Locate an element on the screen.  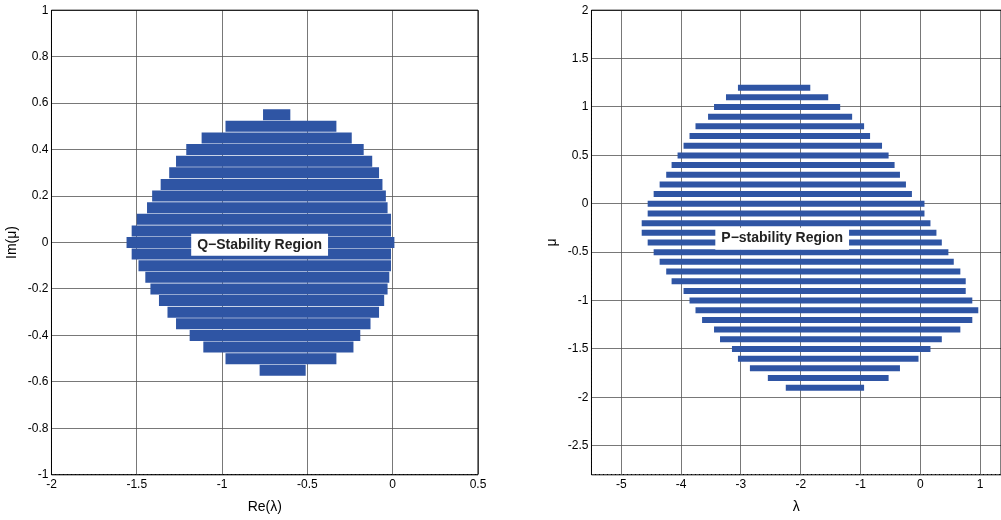
x-tick-label: 1 is located at coordinates (980, 484).